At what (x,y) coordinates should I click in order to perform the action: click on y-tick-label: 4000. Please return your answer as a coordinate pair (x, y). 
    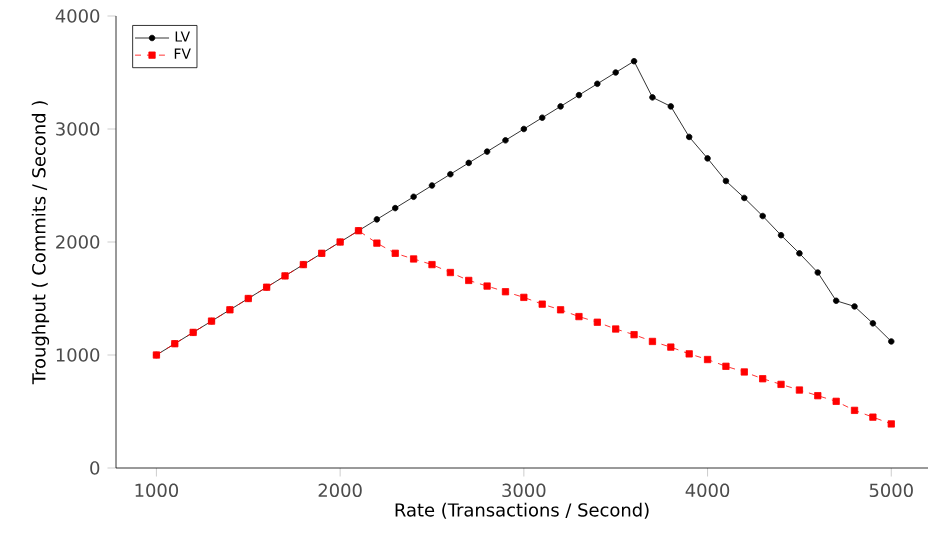
    Looking at the image, I should click on (77, 16).